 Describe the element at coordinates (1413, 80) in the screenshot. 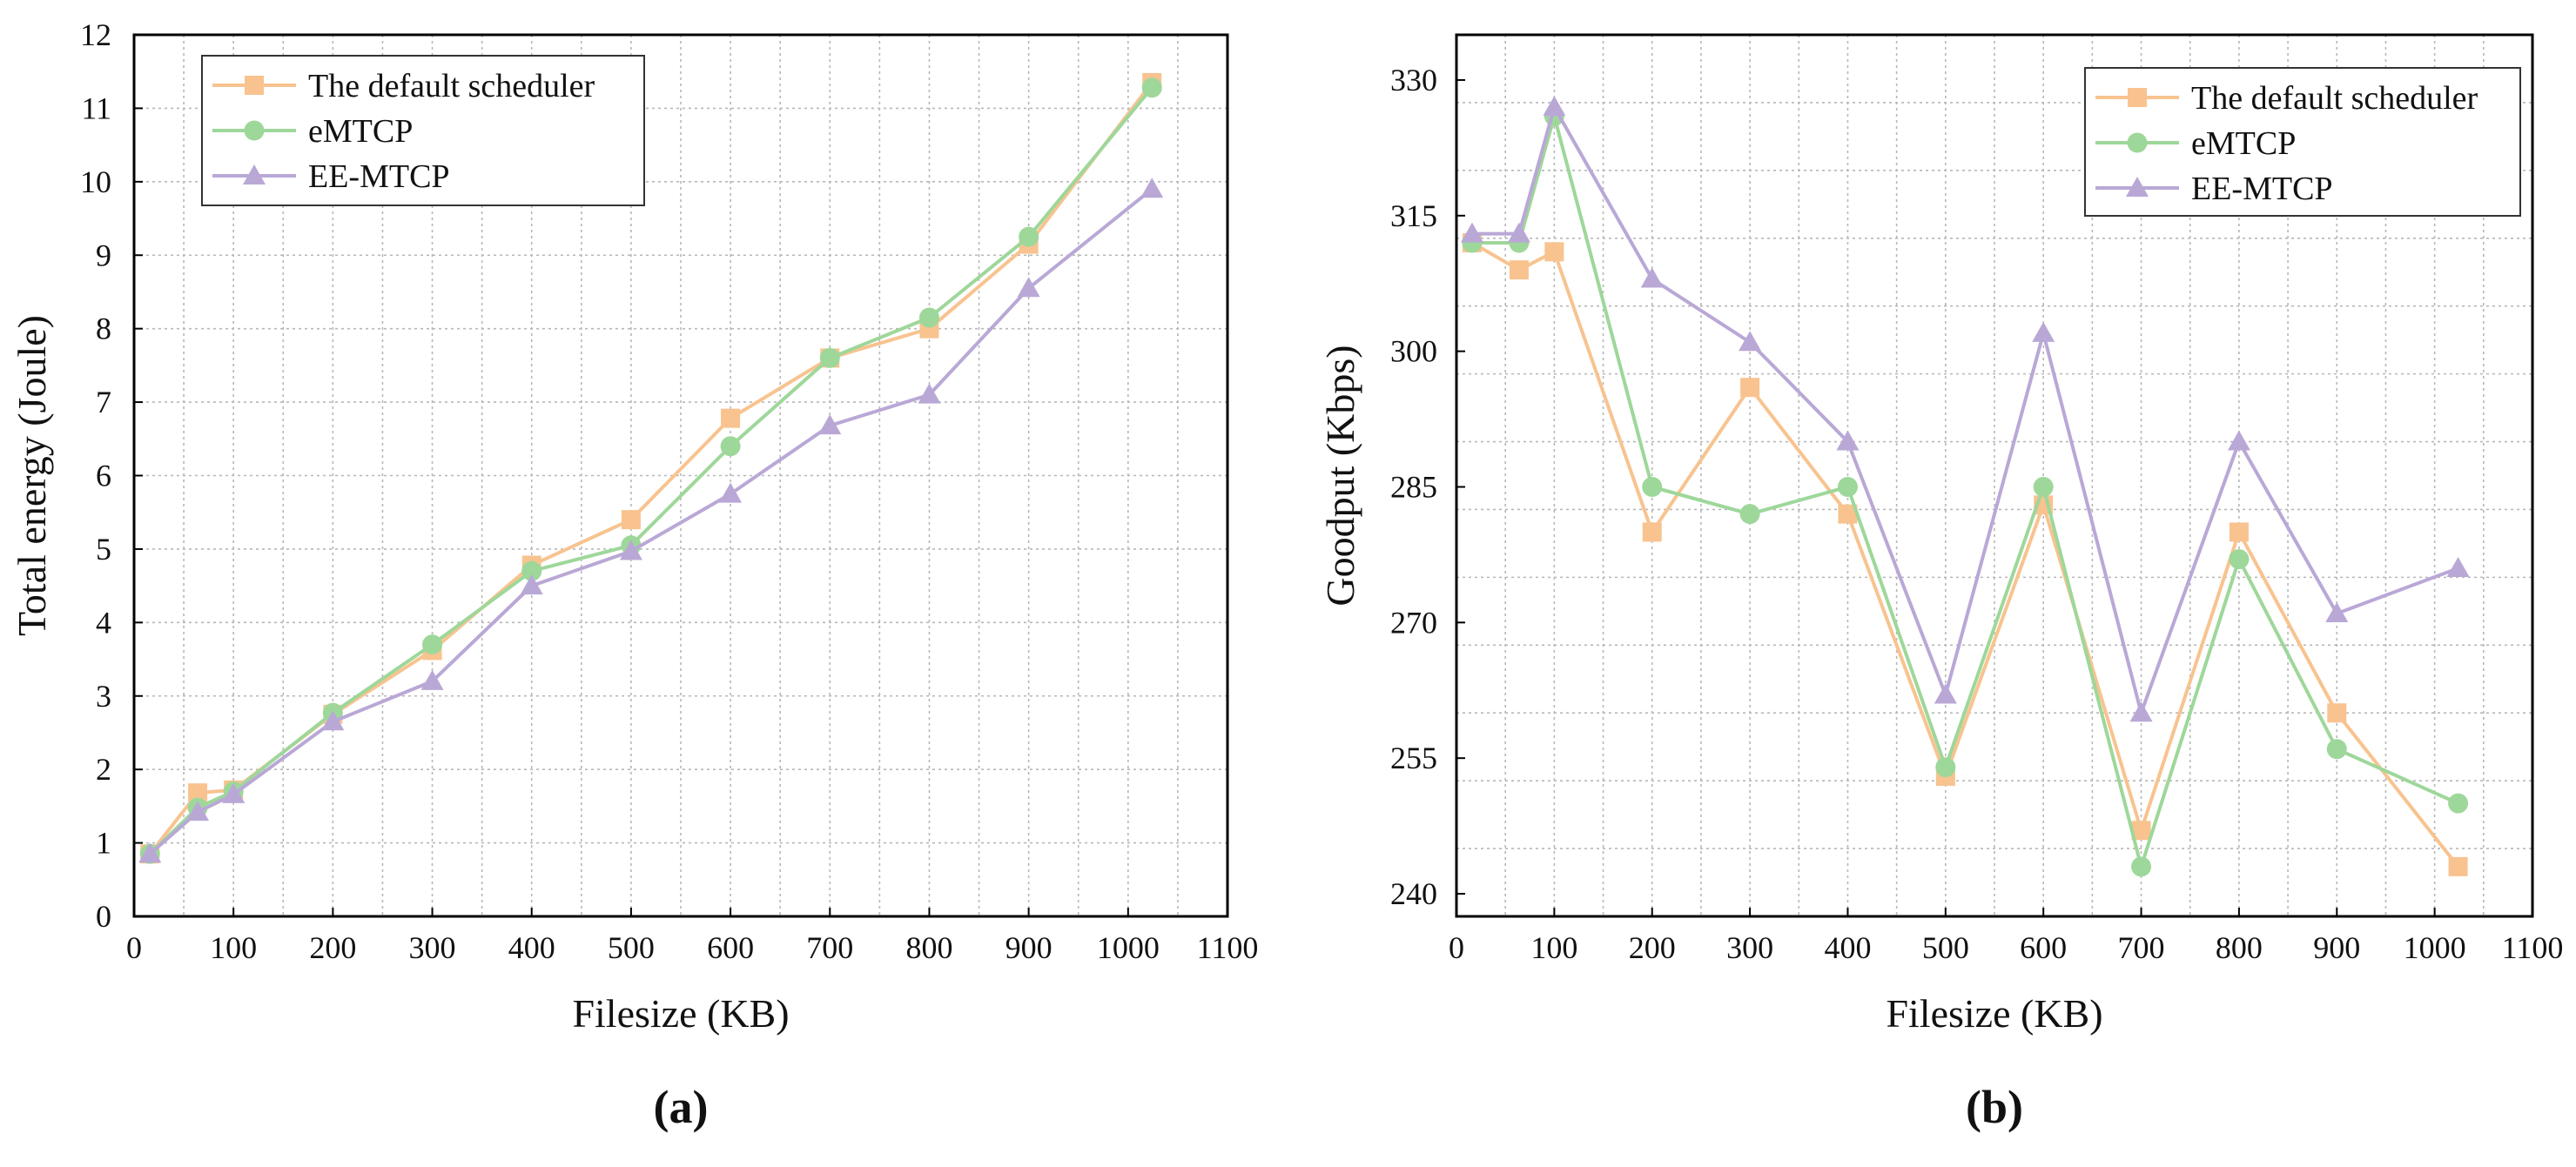

I see `y-tick-label: 330` at that location.